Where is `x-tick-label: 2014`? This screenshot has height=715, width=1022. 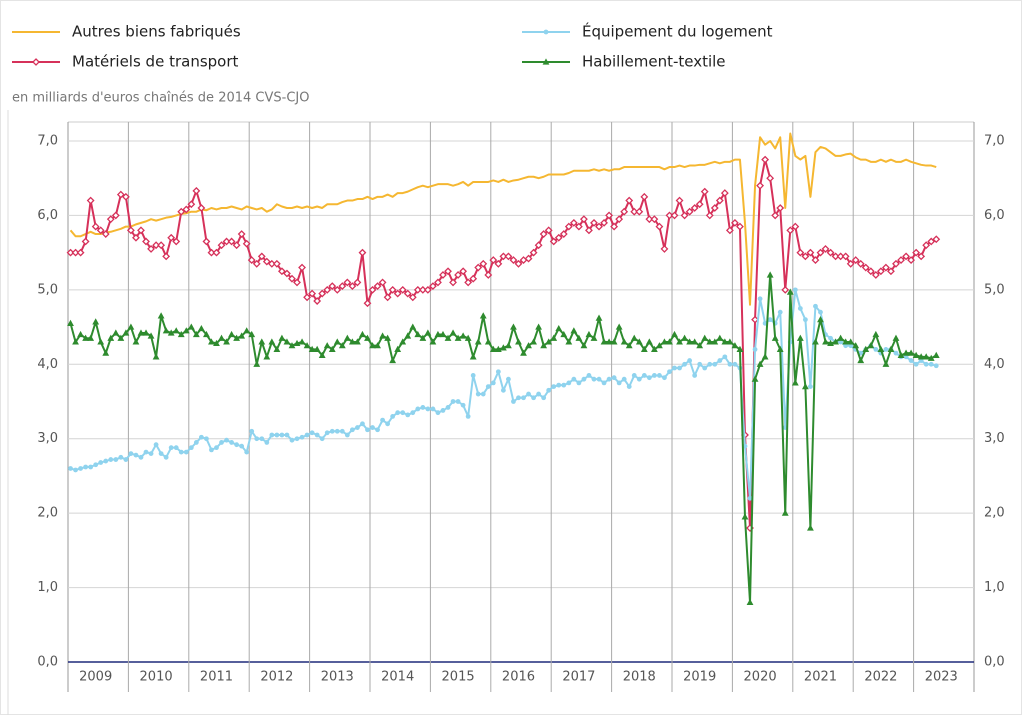
x-tick-label: 2014 is located at coordinates (397, 677).